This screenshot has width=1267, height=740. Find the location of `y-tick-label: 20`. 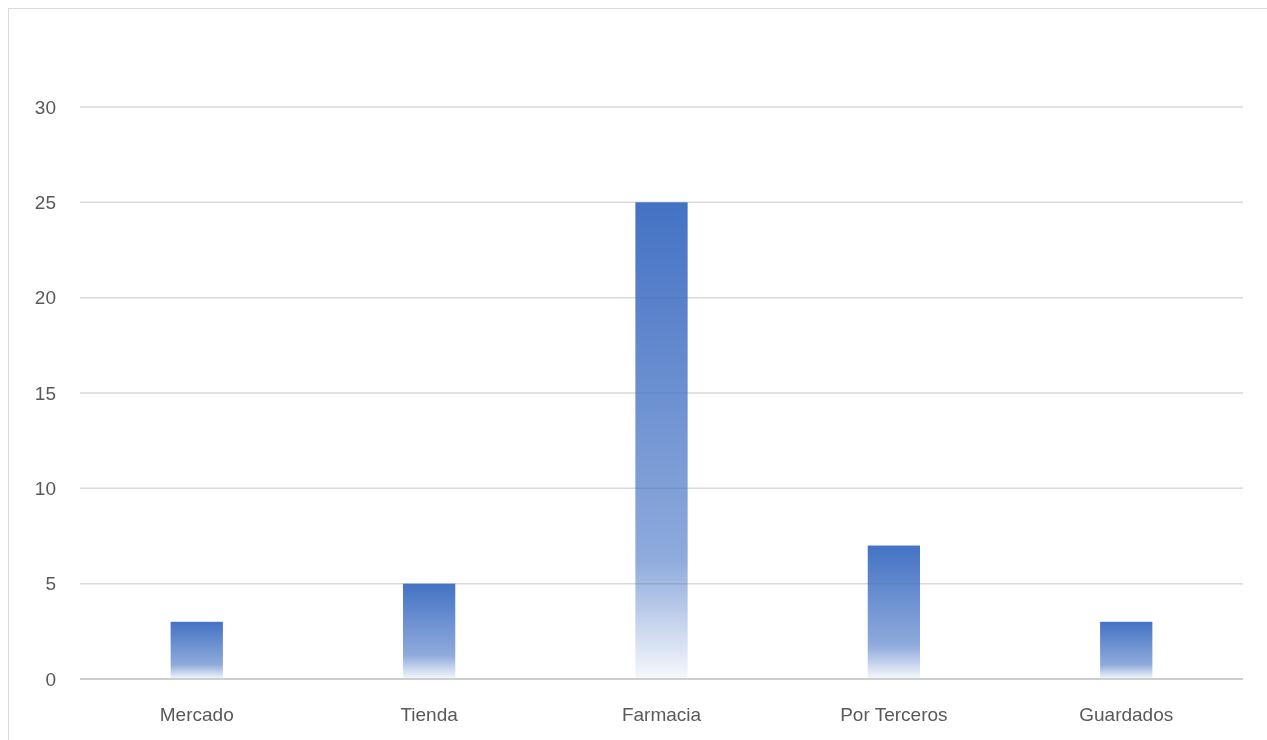

y-tick-label: 20 is located at coordinates (45, 298).